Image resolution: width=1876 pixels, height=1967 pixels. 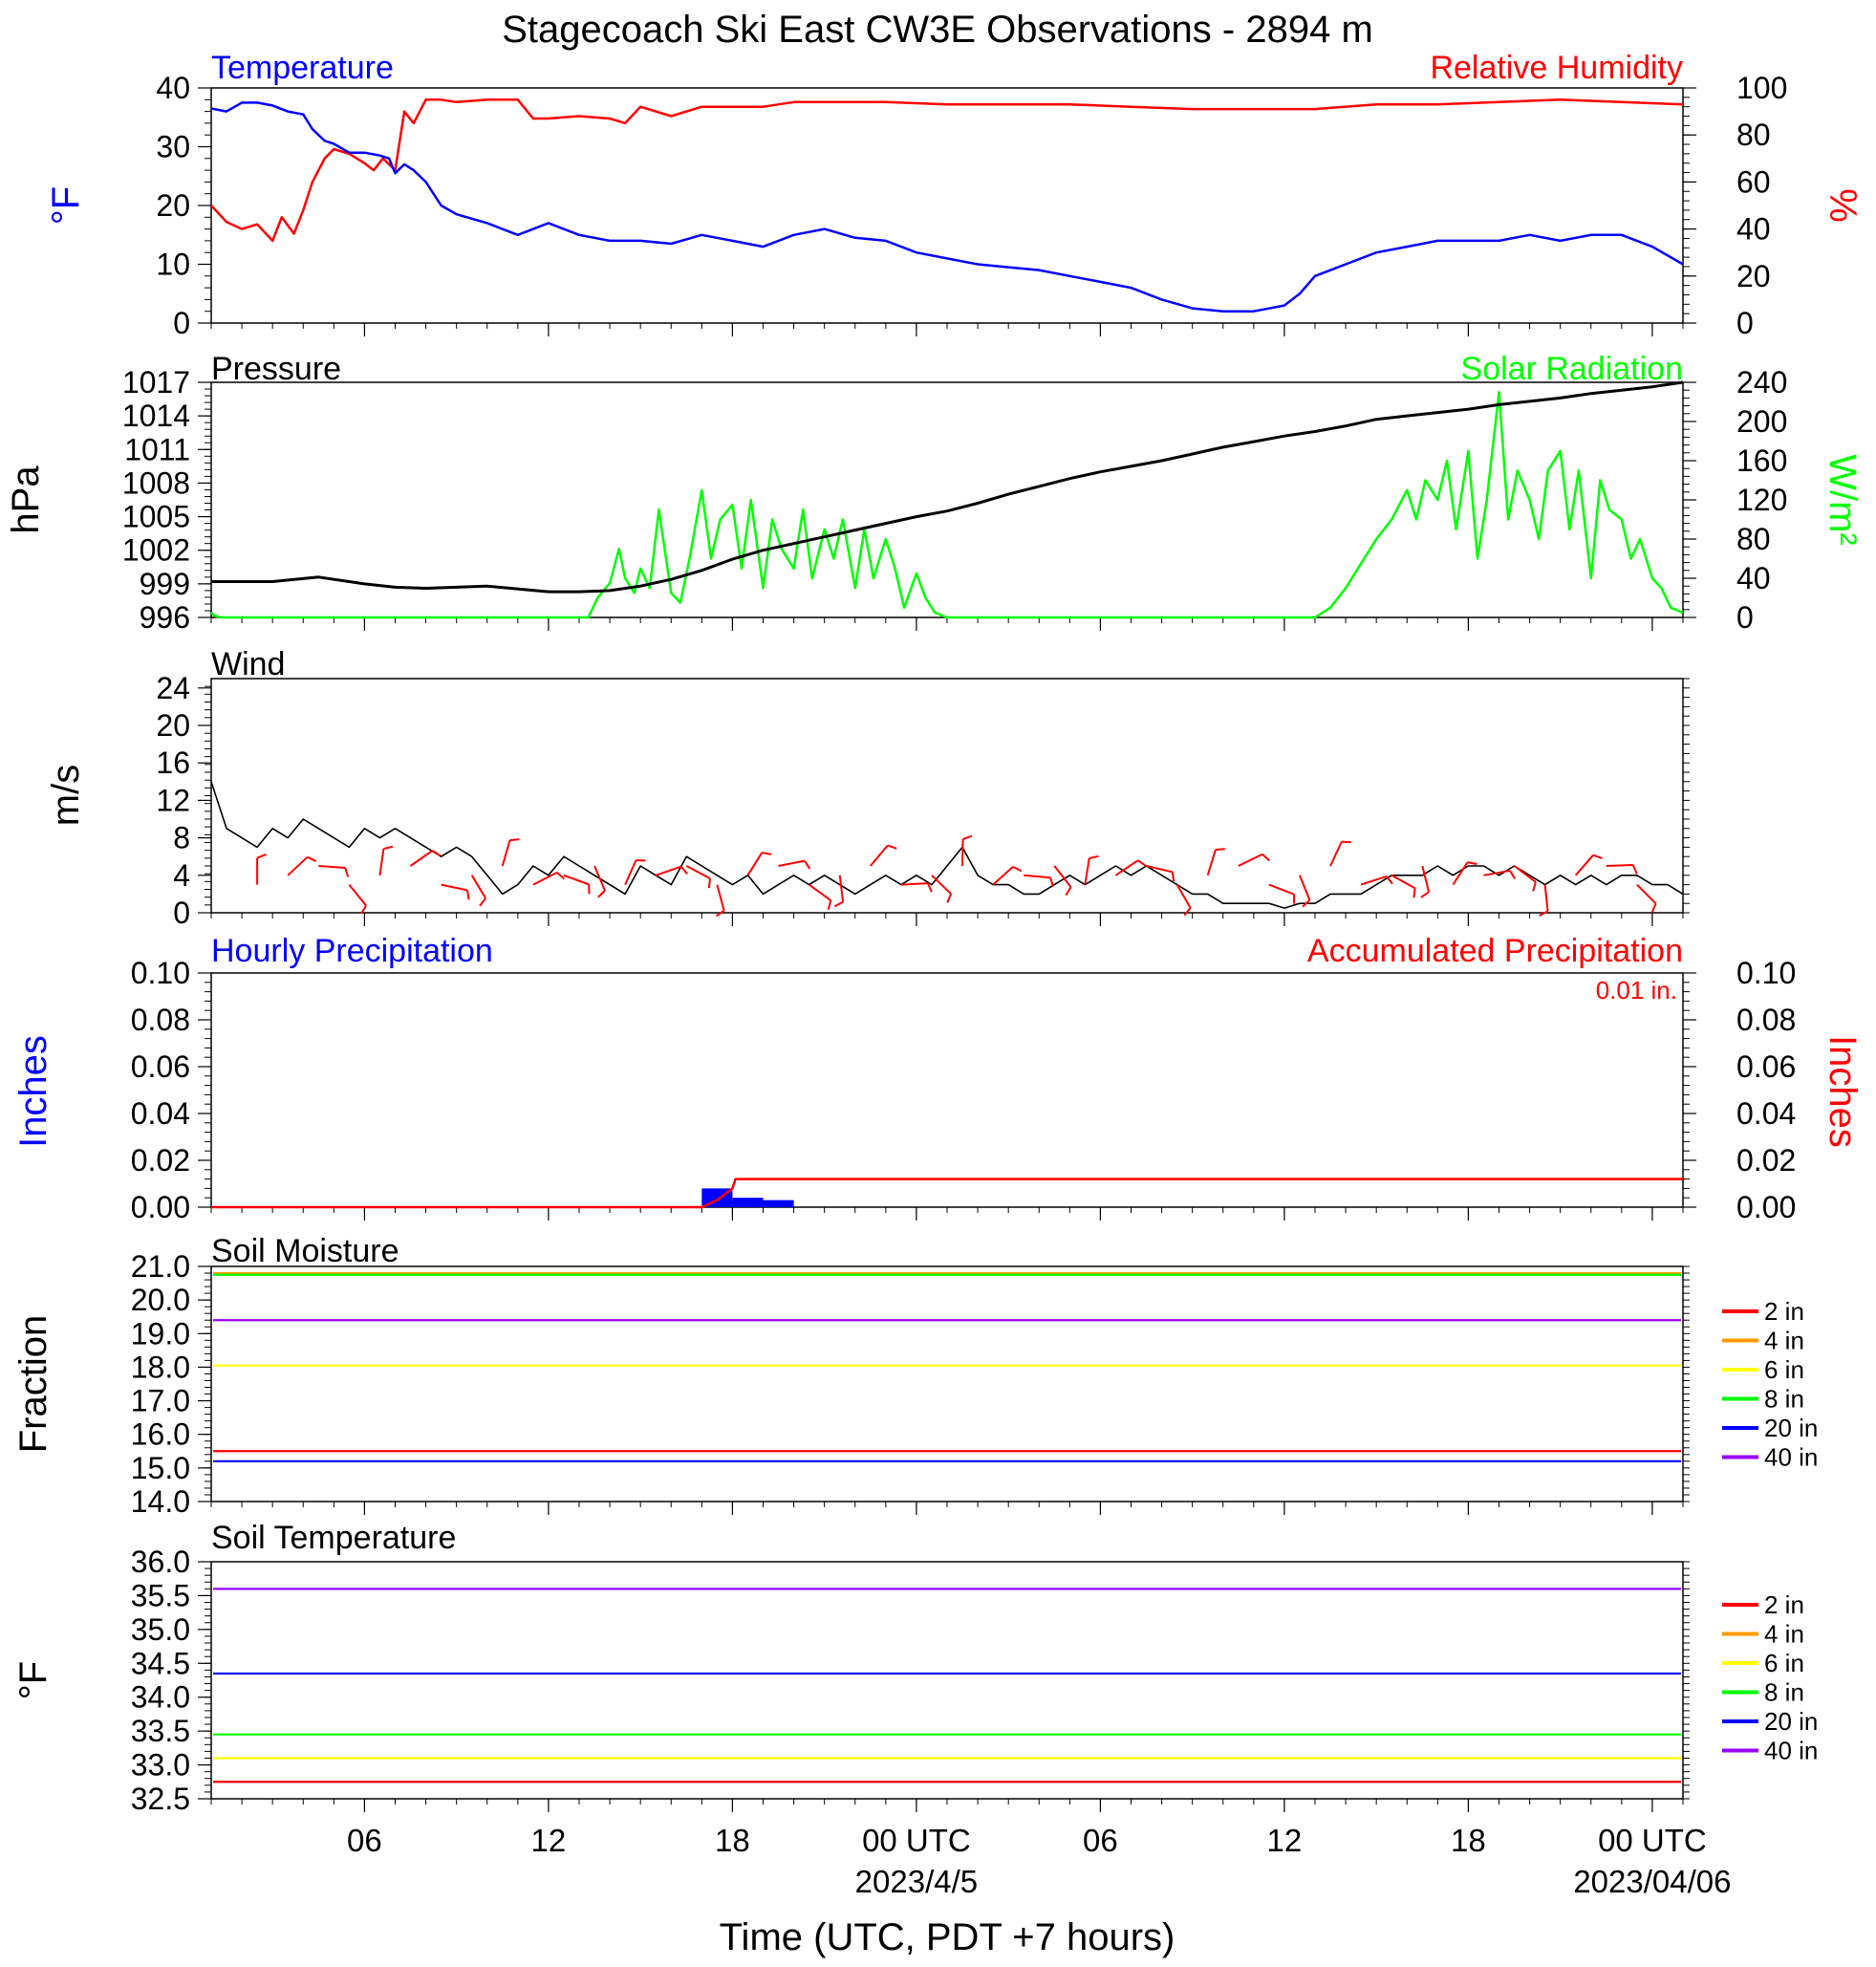 What do you see at coordinates (157, 449) in the screenshot?
I see `y-tick-label-left: 1011` at bounding box center [157, 449].